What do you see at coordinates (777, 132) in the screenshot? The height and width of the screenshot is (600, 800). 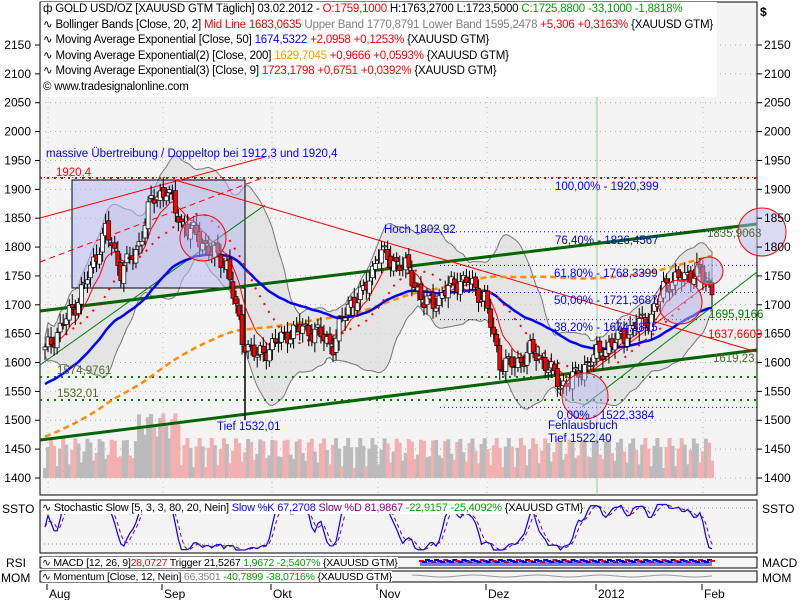 I see `y-tick-label: 2000` at bounding box center [777, 132].